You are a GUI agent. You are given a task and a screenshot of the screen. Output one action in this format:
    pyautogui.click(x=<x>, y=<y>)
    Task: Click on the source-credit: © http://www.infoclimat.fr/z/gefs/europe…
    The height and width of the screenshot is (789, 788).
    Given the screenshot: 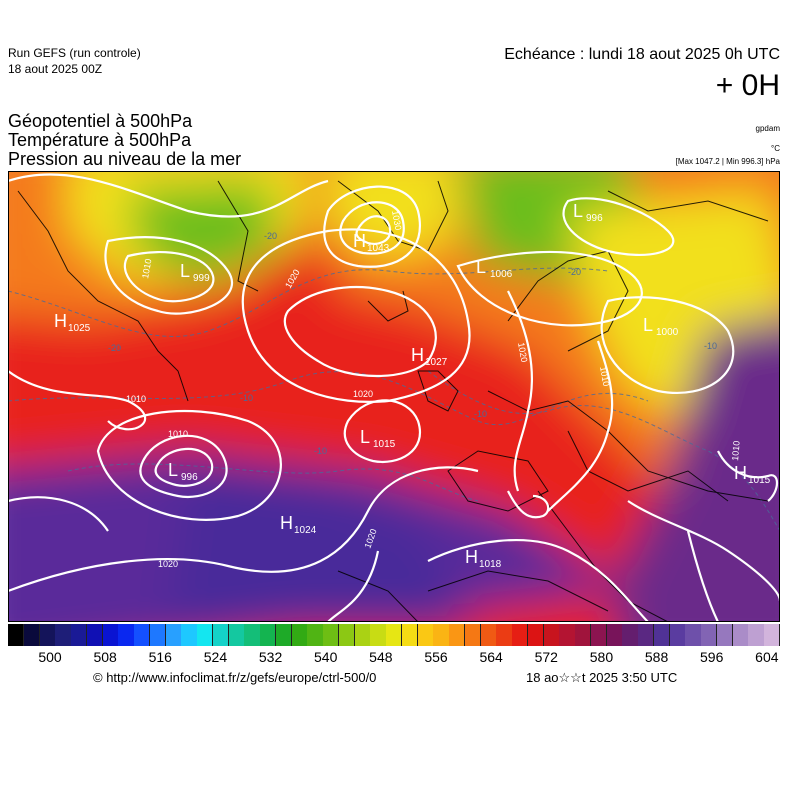 What is the action you would take?
    pyautogui.click(x=235, y=677)
    